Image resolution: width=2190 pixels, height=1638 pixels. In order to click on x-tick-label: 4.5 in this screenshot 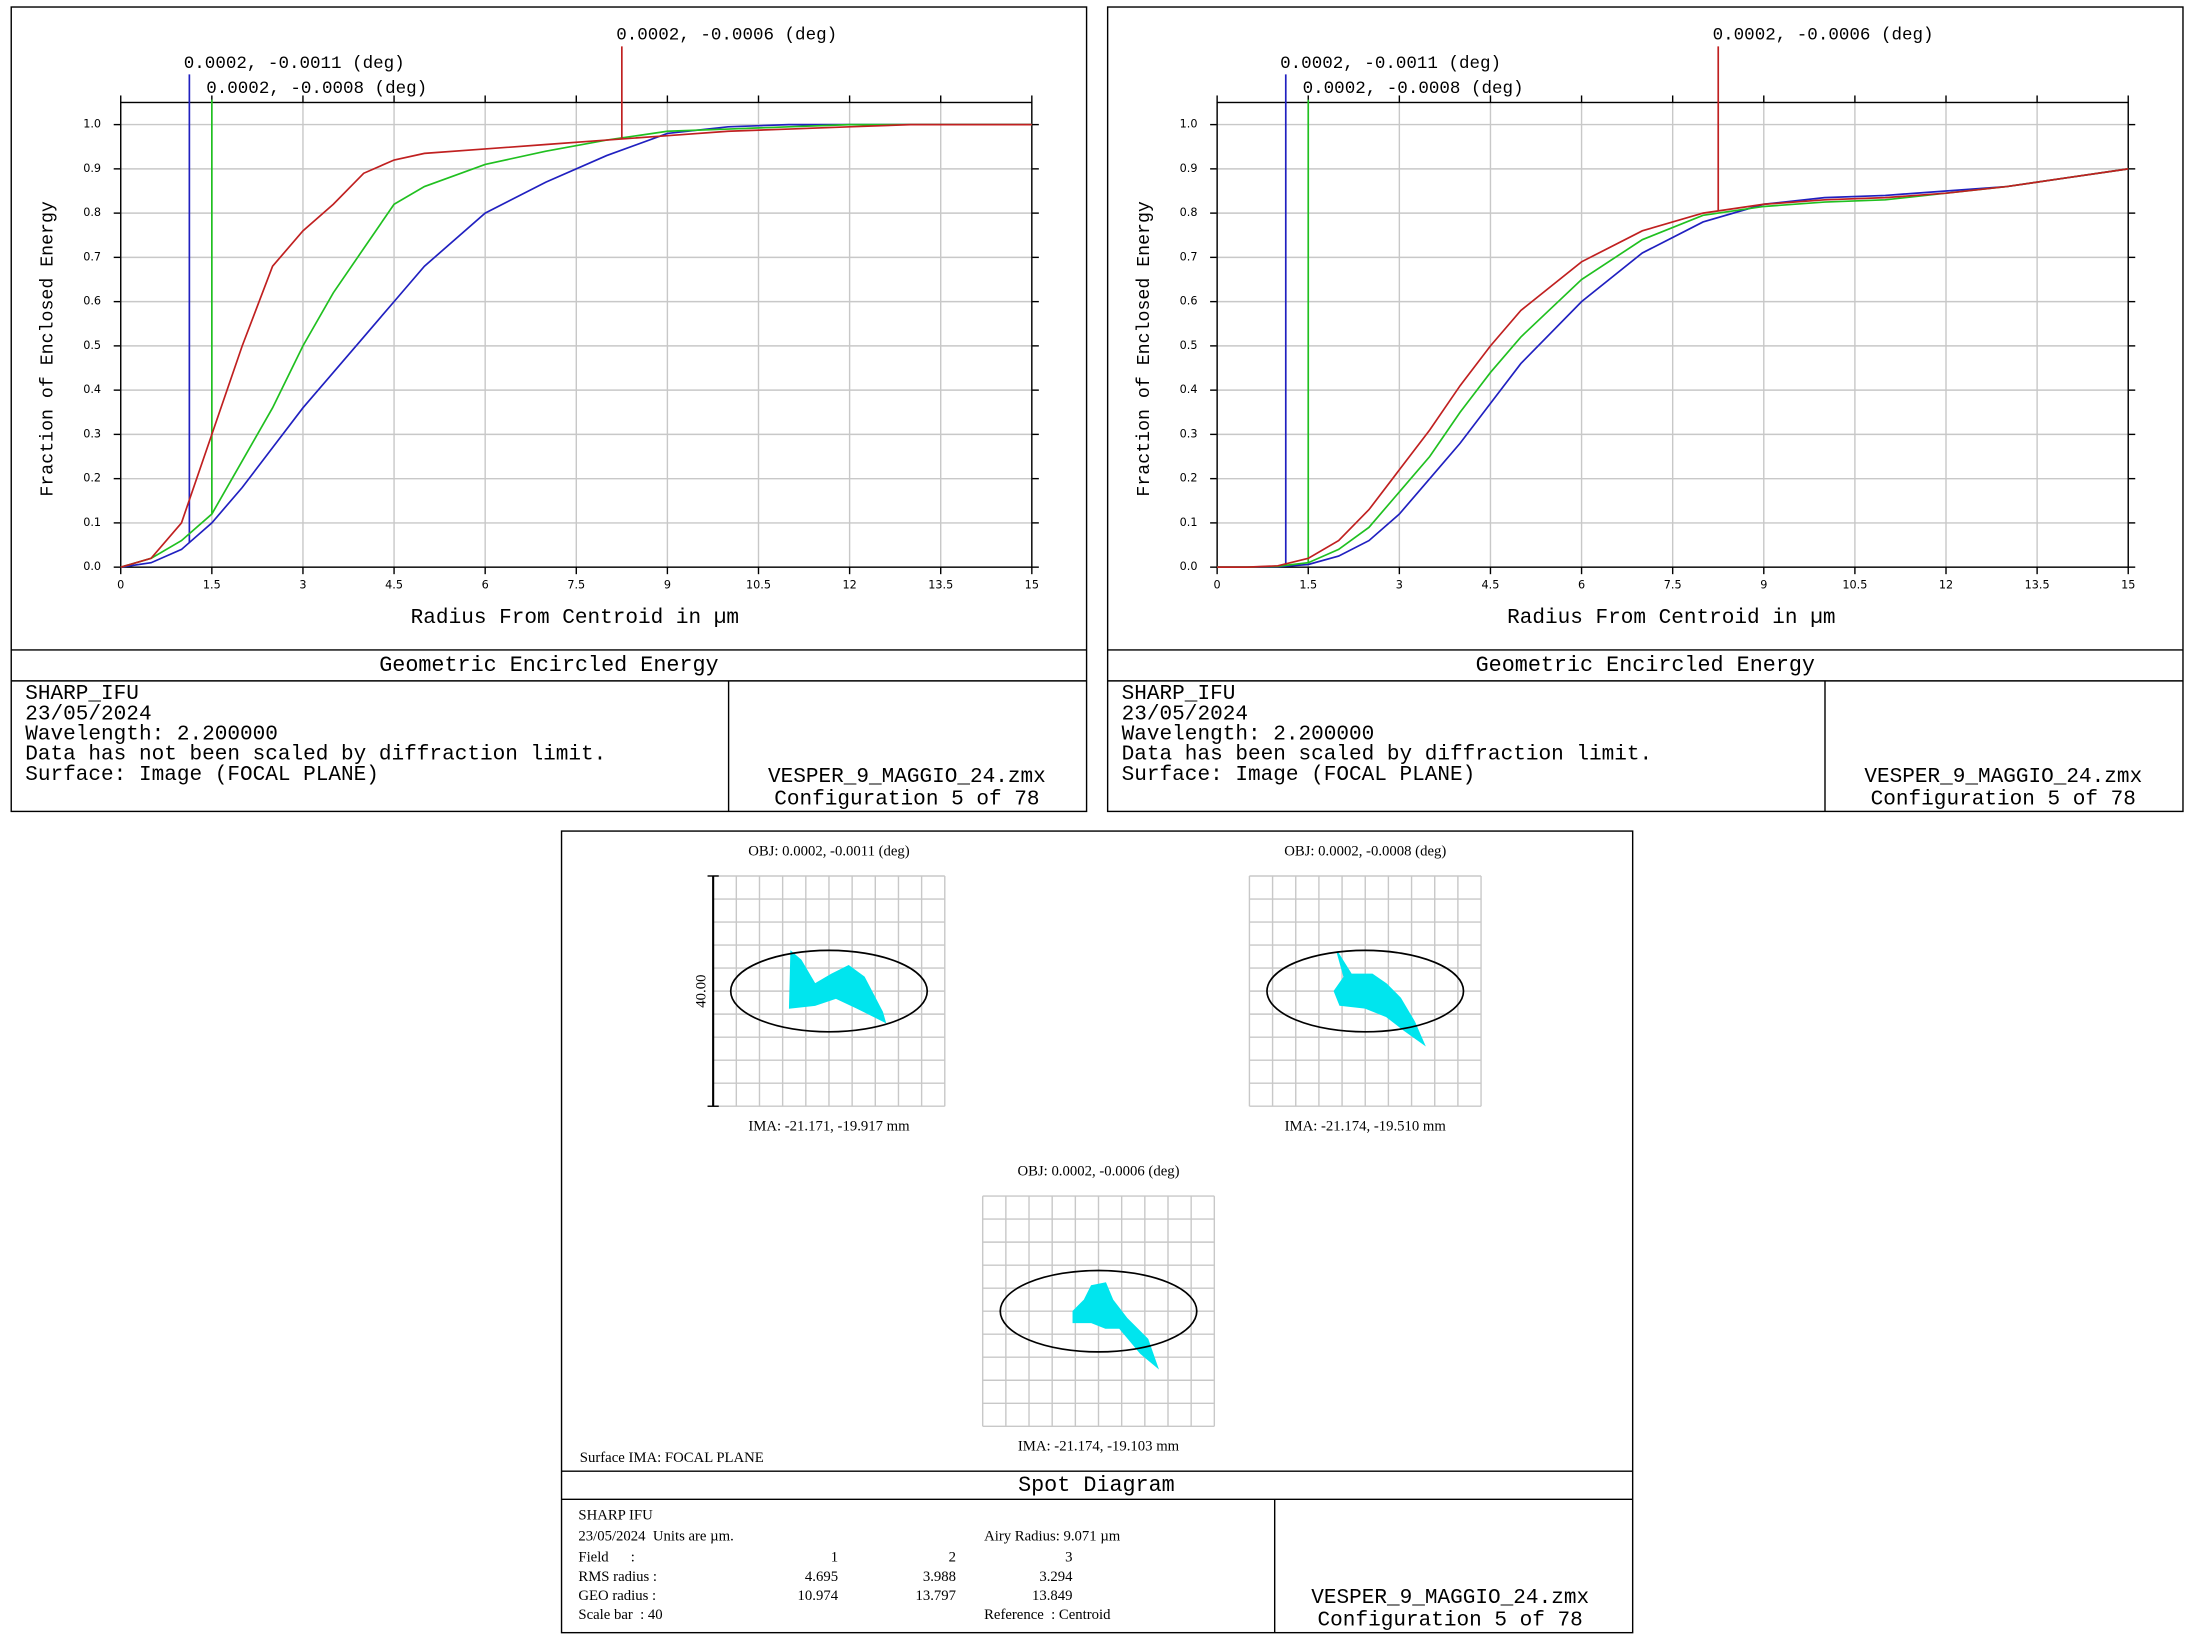, I will do `click(394, 584)`.